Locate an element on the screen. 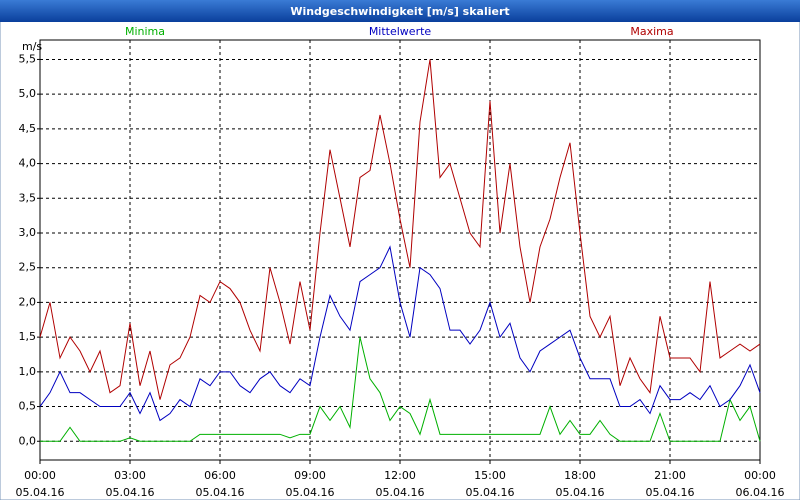 The width and height of the screenshot is (800, 500). y-tick-label: 5,5 is located at coordinates (28, 58).